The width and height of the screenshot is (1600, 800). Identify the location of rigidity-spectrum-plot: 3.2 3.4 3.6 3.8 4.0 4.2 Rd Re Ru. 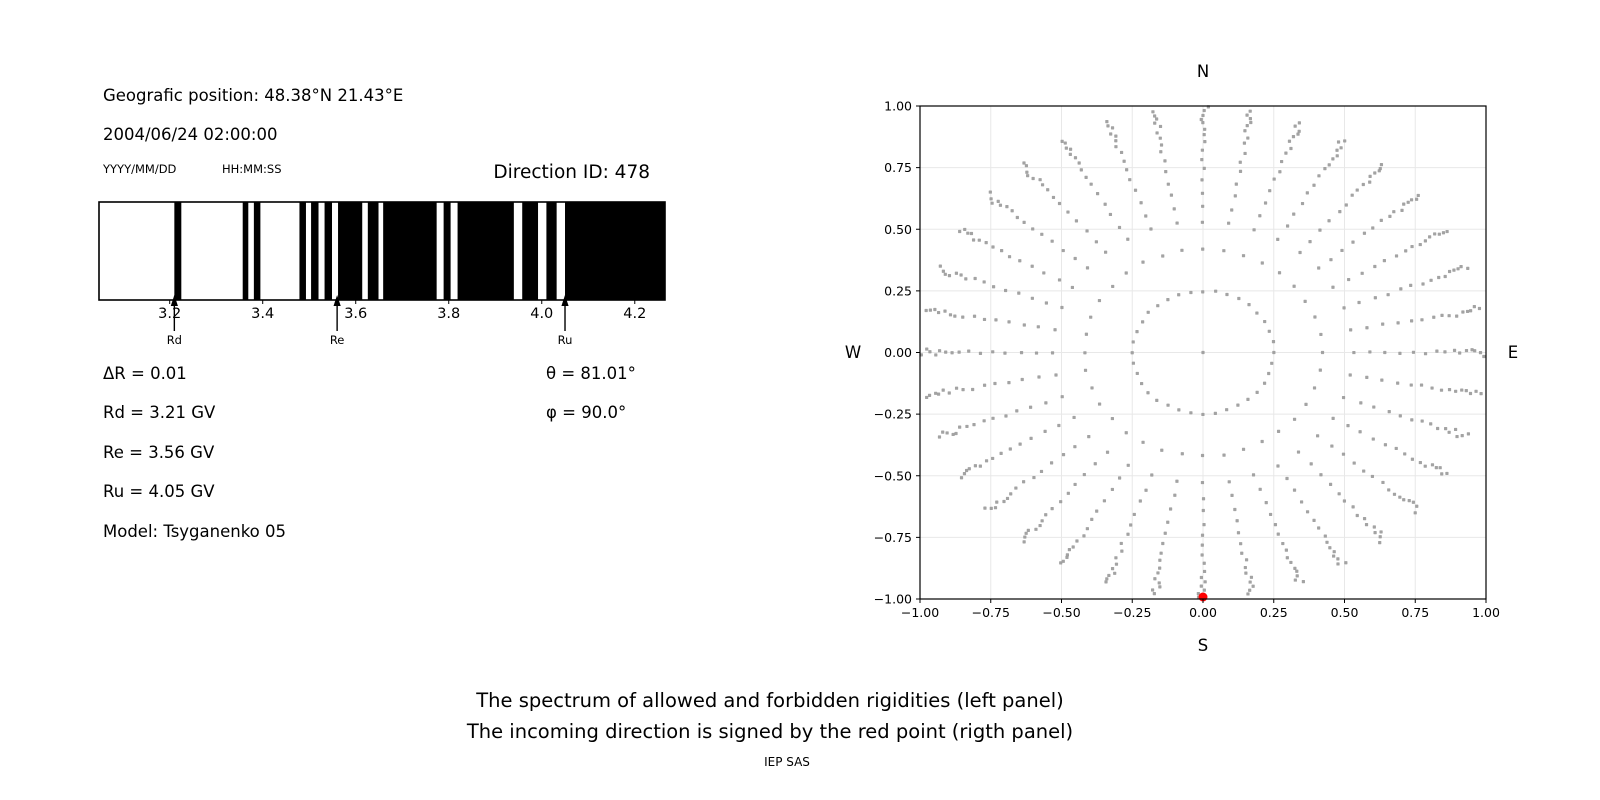
(382, 274).